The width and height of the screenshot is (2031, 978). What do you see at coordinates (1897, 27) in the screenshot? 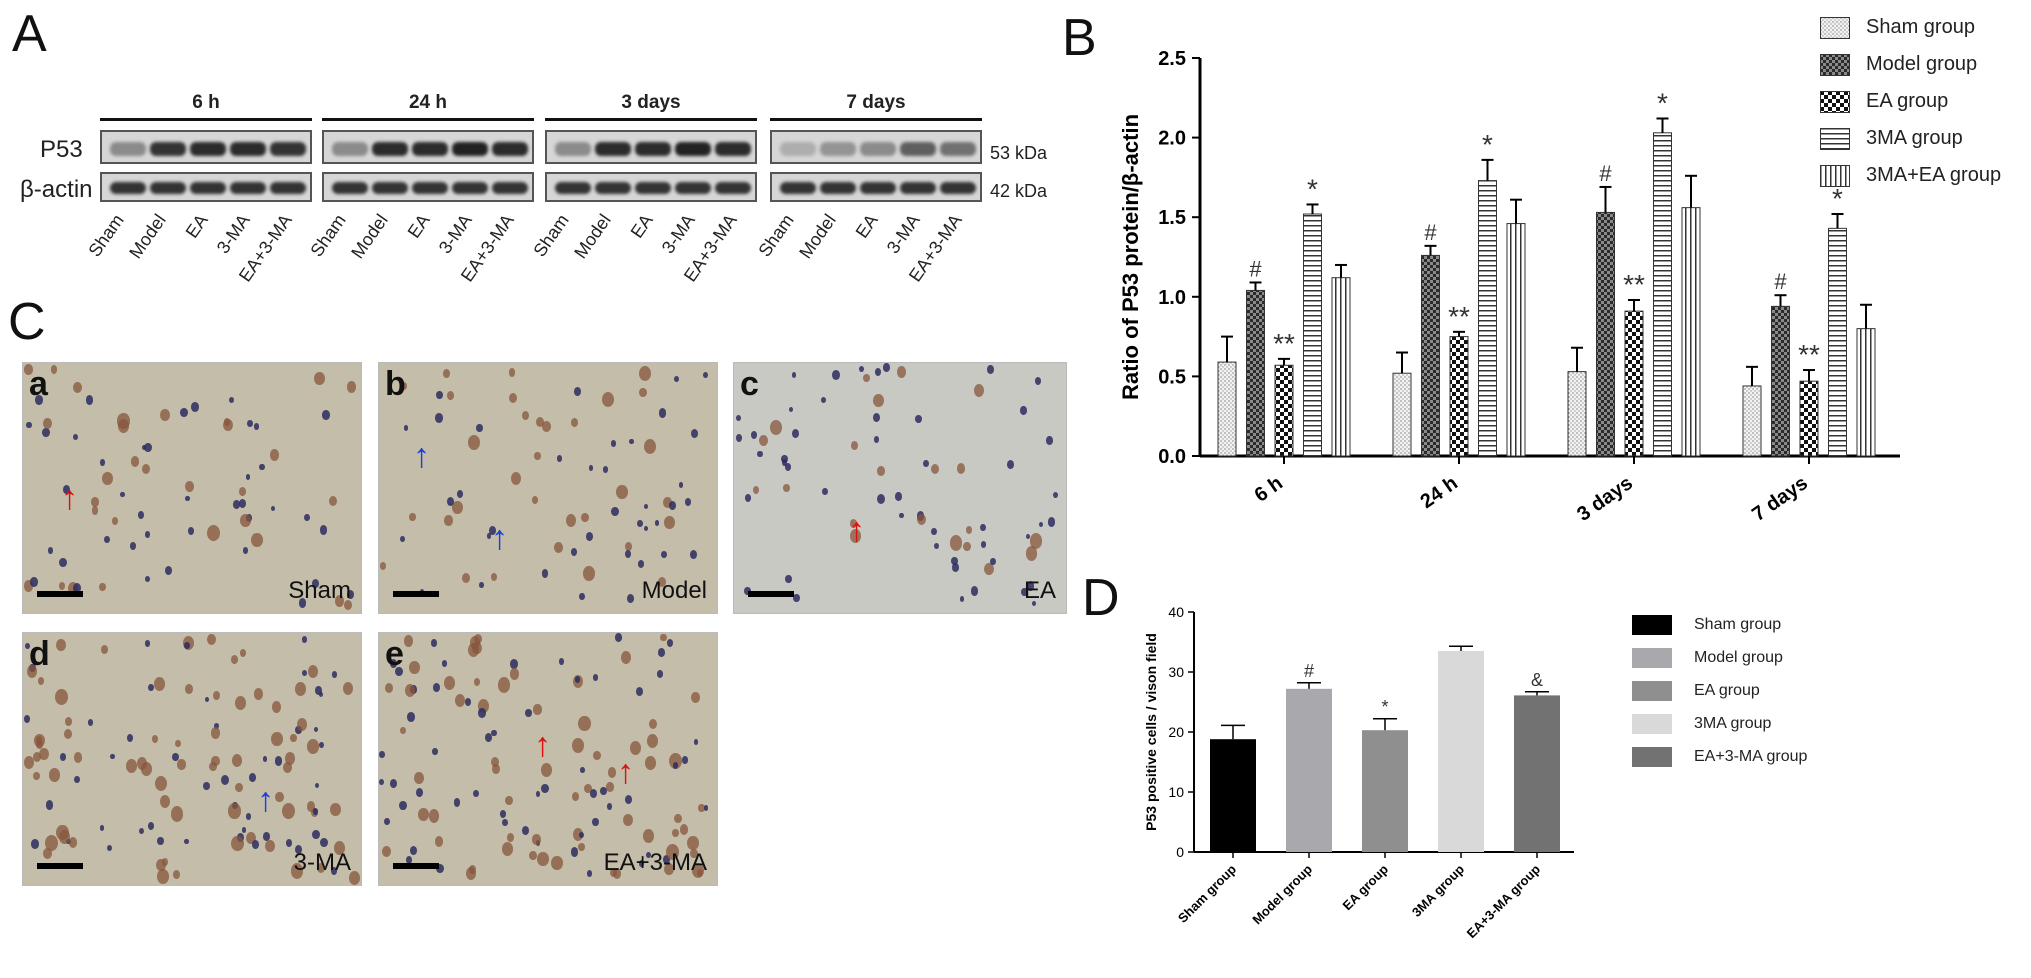
I see `legend-item: Sham group` at bounding box center [1897, 27].